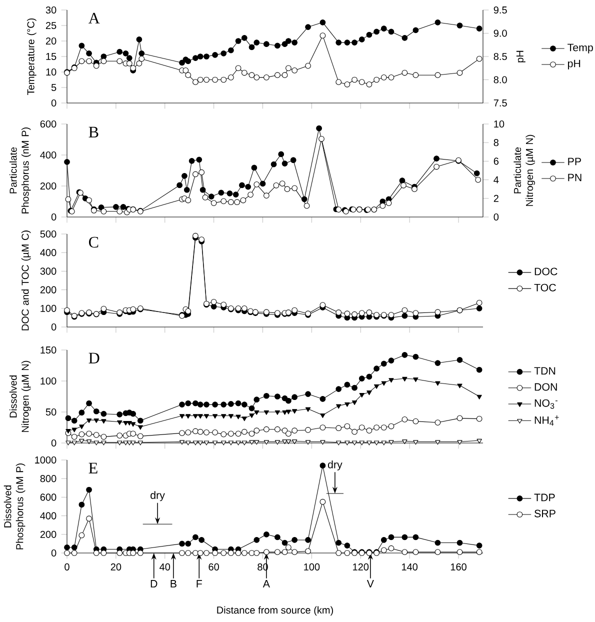 This screenshot has height=622, width=595. Describe the element at coordinates (51, 26) in the screenshot. I see `y-tick-label: 25` at that location.